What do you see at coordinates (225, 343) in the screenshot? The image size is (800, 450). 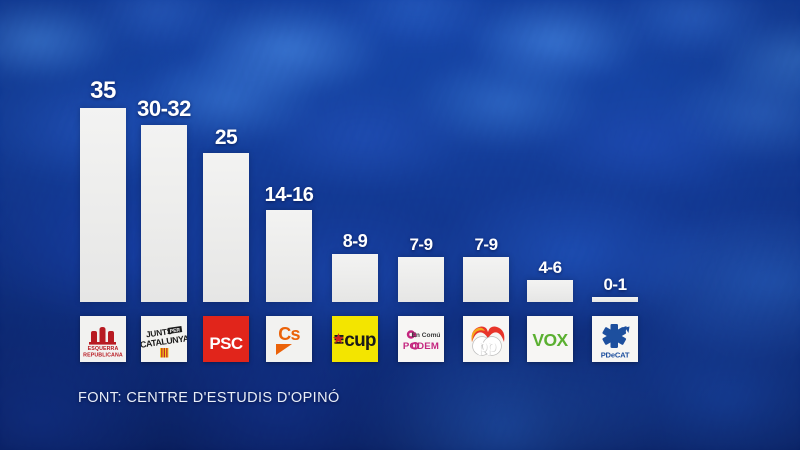 I see `svg-text: PSC` at bounding box center [225, 343].